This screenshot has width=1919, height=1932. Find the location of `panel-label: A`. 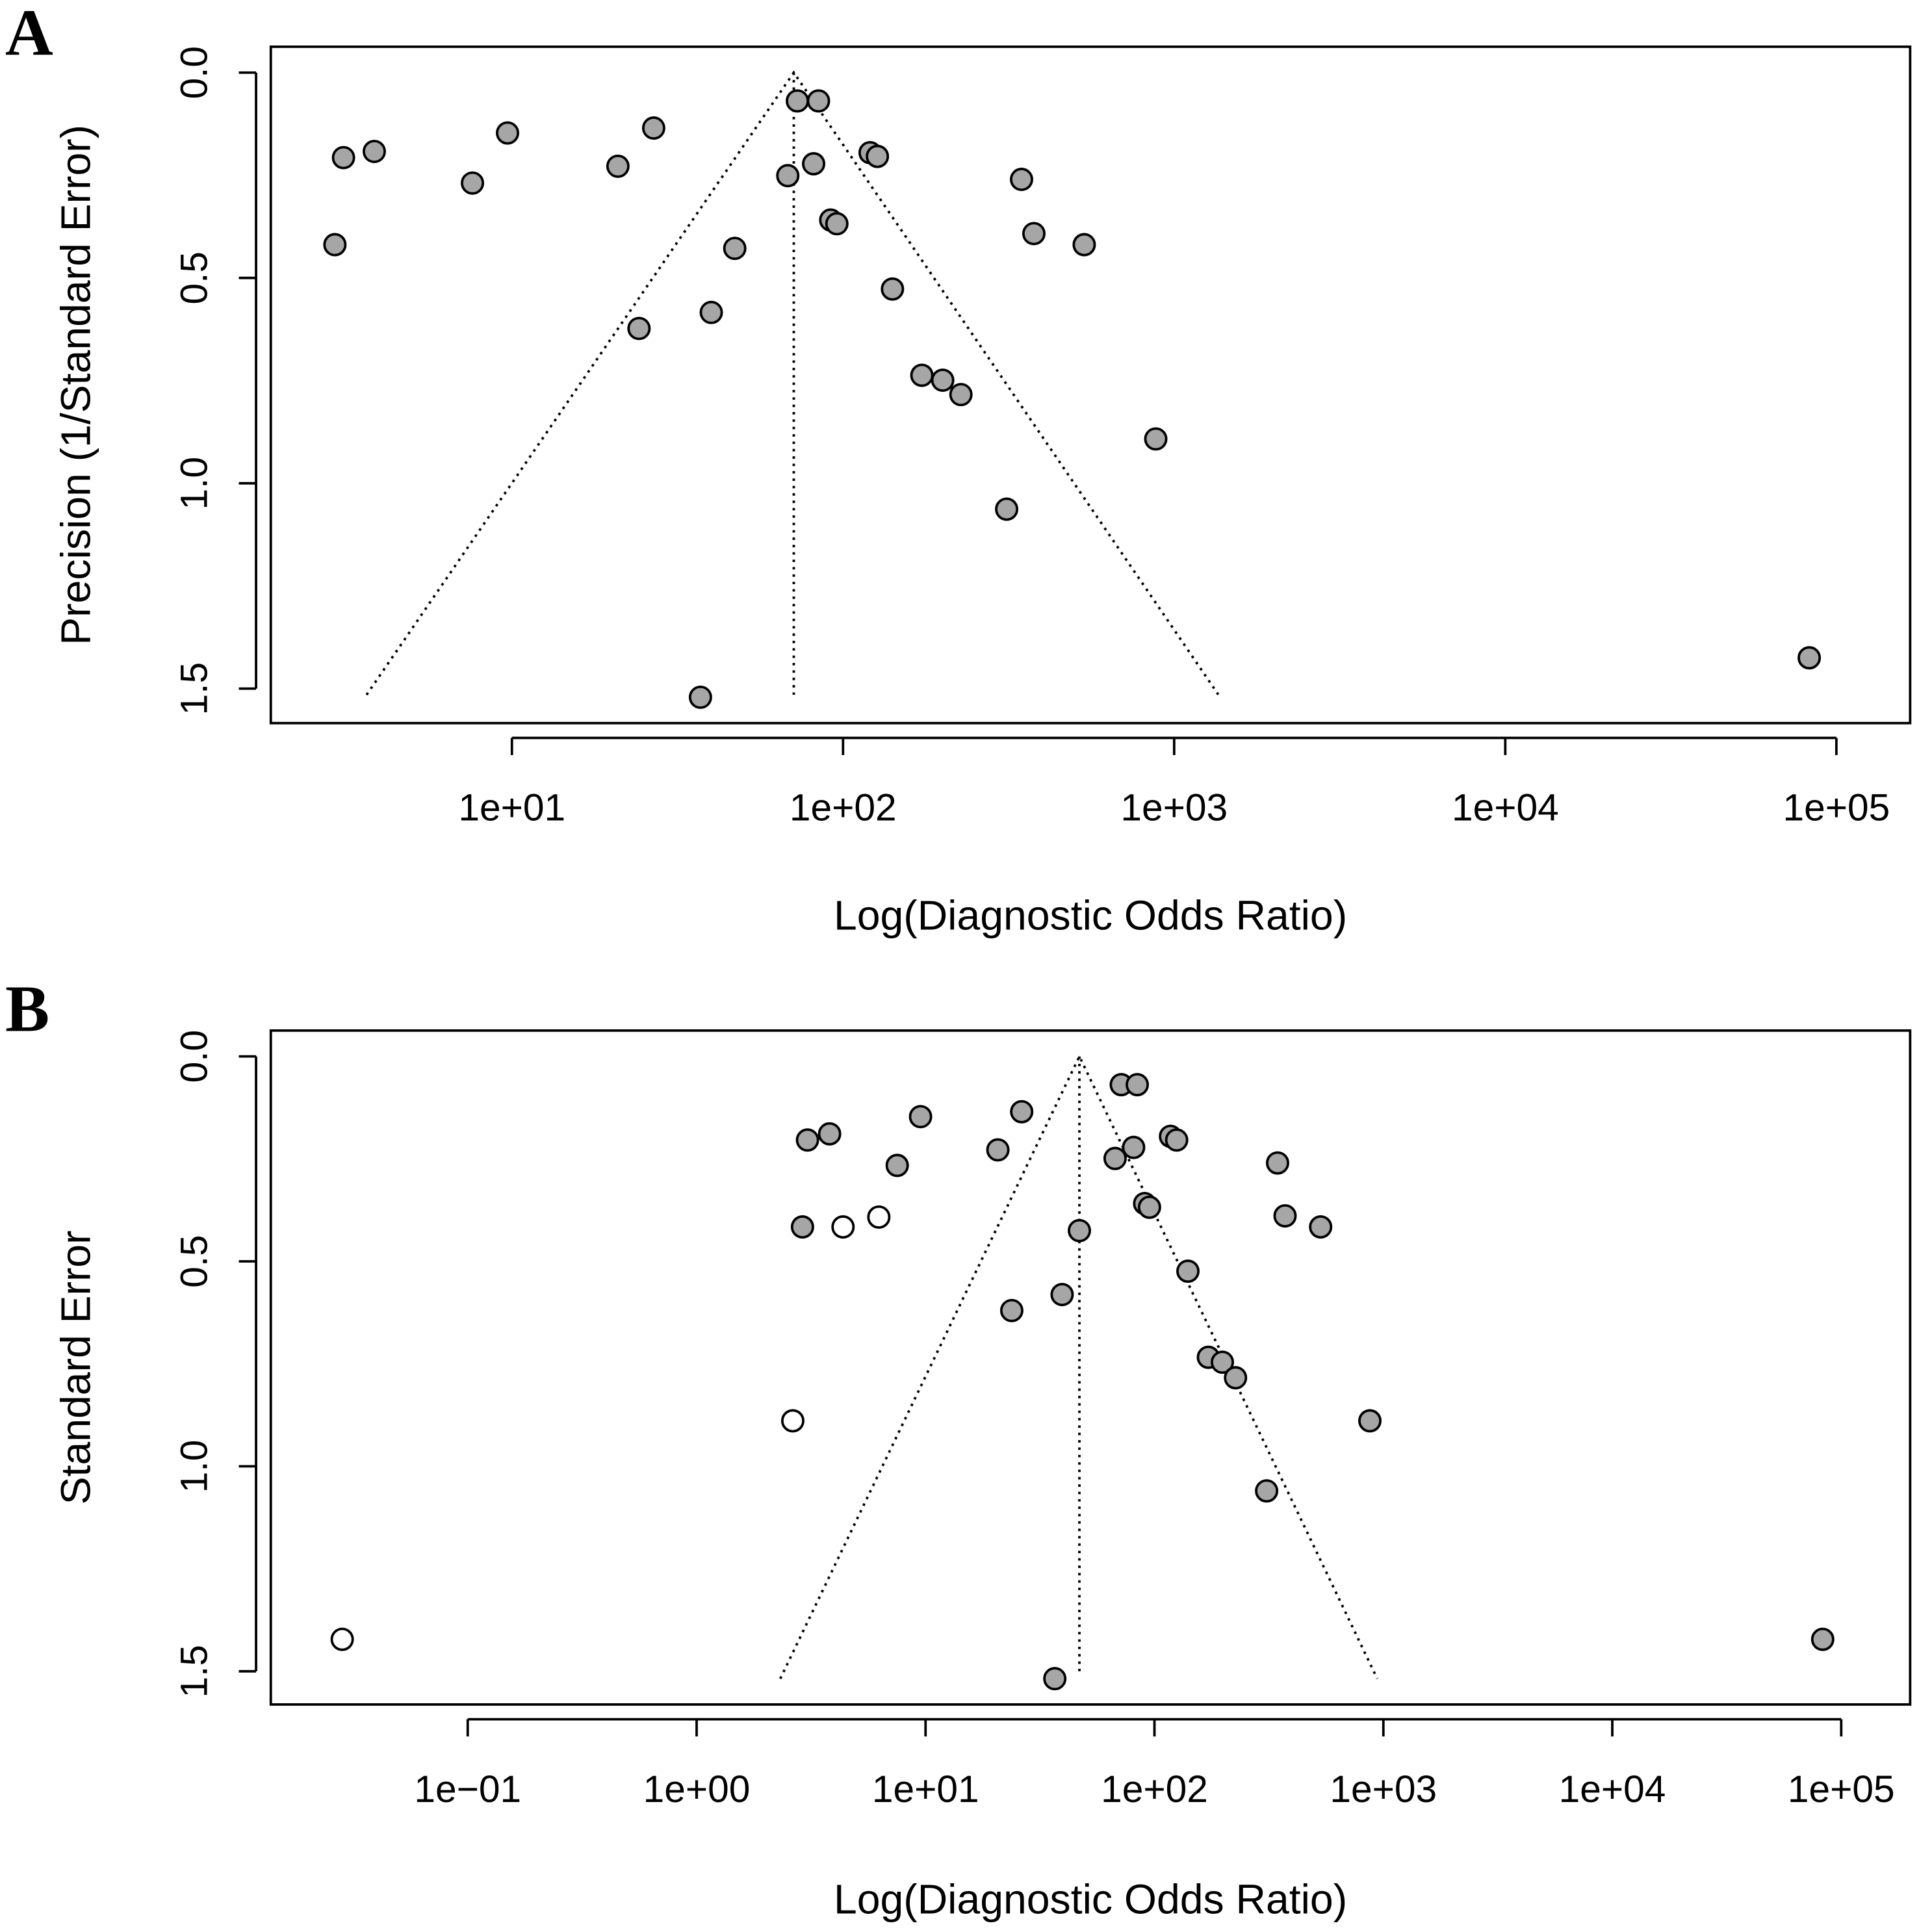

panel-label: A is located at coordinates (29, 35).